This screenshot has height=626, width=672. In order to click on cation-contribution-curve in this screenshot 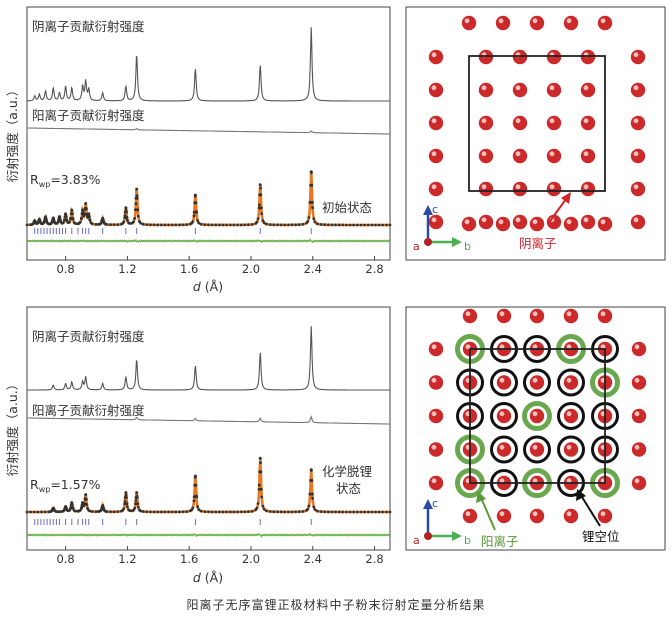, I will do `click(208, 131)`.